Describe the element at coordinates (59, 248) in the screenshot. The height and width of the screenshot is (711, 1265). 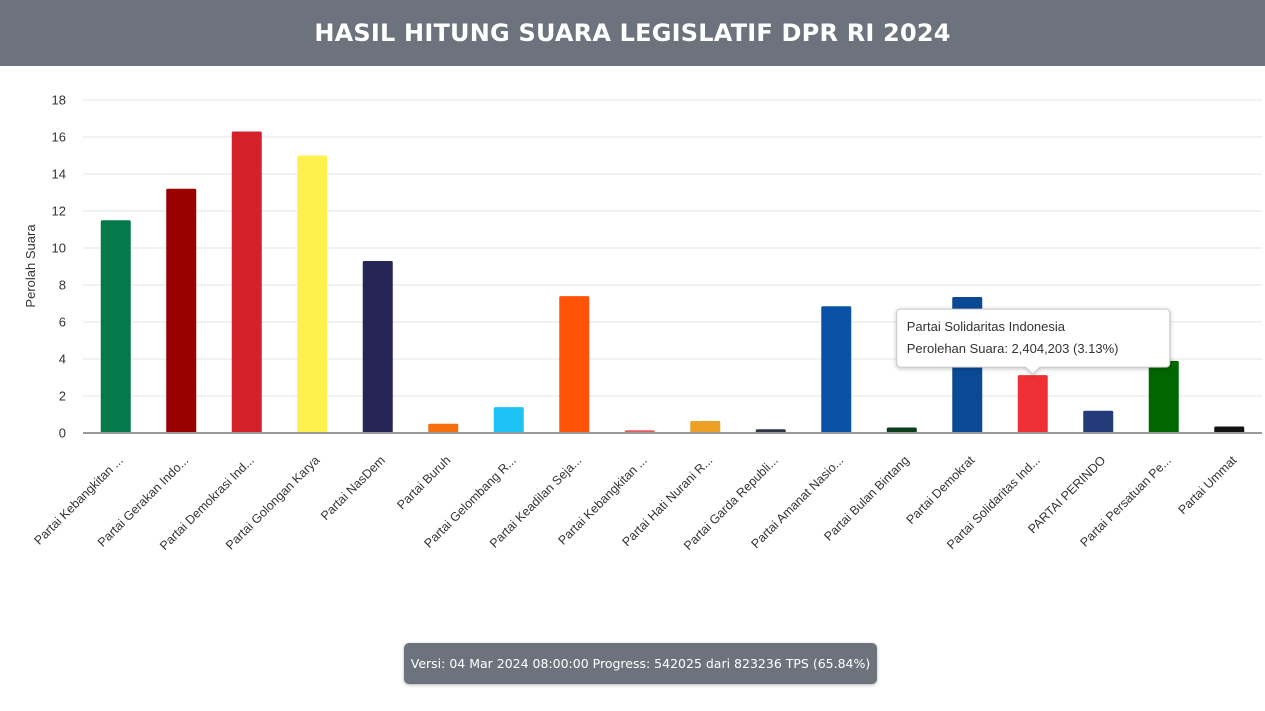
I see `y-tick-label: 10` at that location.